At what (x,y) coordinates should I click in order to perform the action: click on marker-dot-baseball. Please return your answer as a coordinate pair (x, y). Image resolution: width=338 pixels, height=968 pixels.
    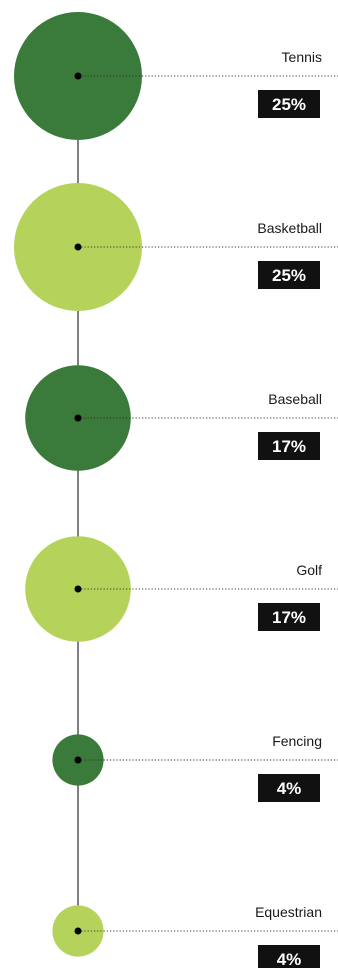
    Looking at the image, I should click on (78, 418).